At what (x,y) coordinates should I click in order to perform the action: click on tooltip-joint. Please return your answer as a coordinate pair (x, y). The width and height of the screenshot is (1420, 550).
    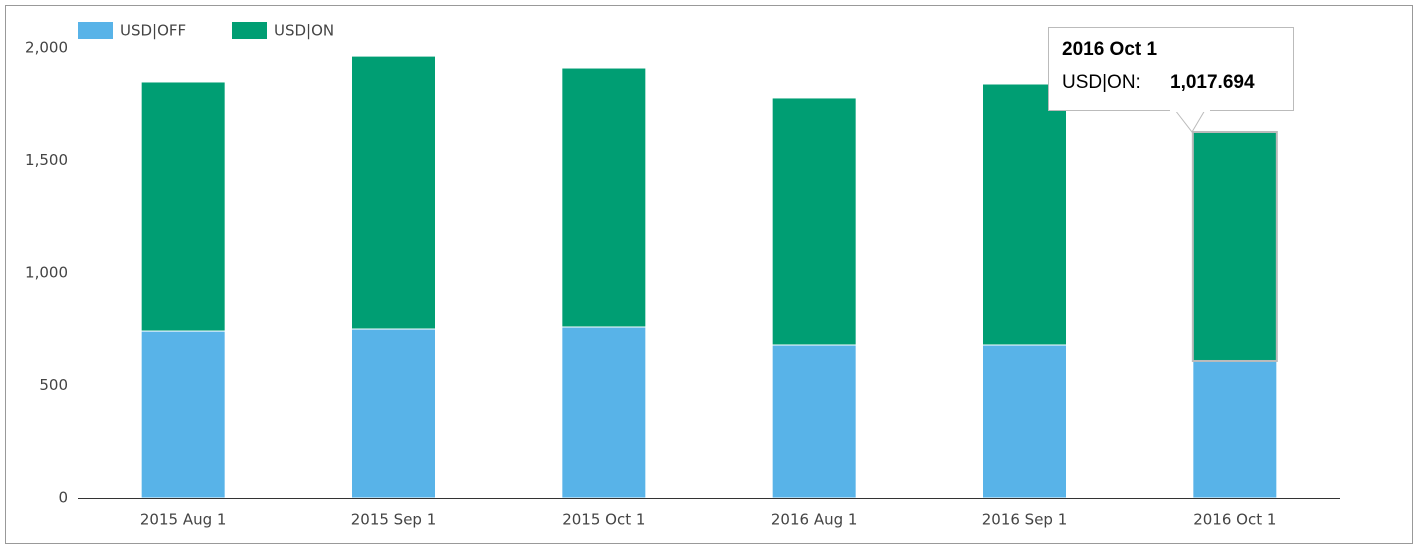
    Looking at the image, I should click on (1190, 110).